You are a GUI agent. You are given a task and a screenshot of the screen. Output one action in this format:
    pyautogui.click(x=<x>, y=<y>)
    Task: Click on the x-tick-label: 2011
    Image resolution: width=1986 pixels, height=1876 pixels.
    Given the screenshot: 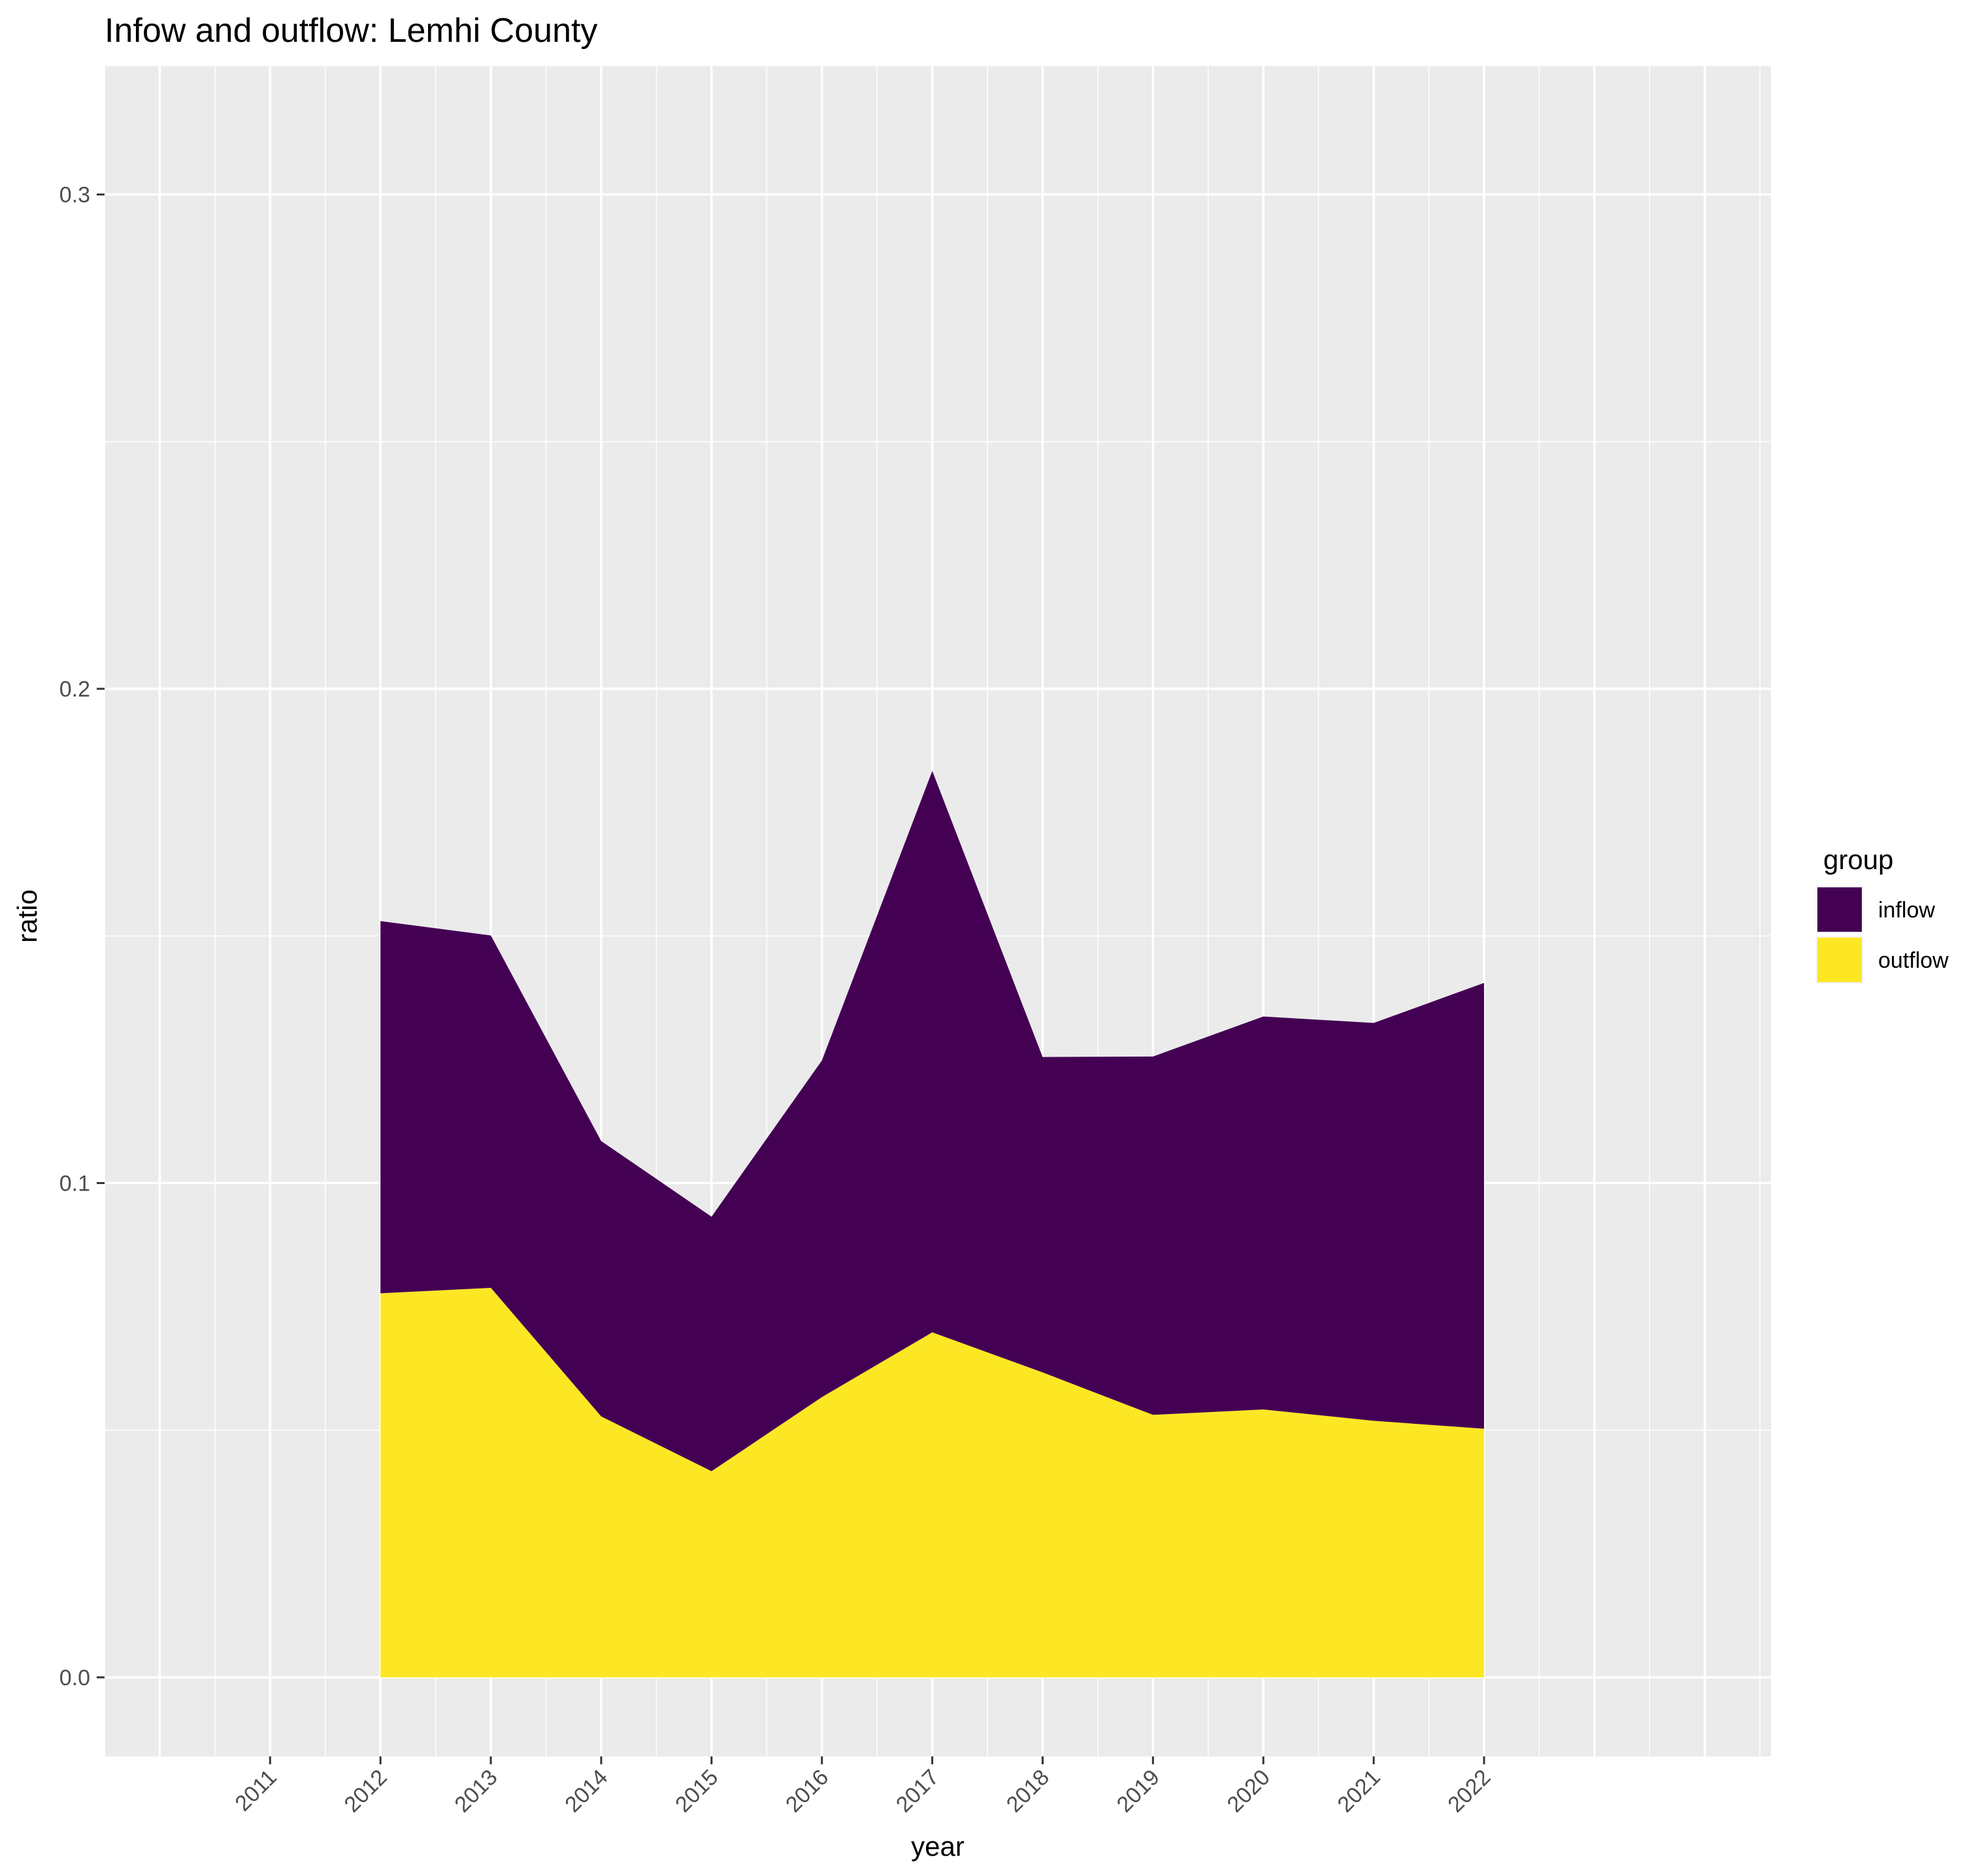 What is the action you would take?
    pyautogui.click(x=256, y=1791)
    